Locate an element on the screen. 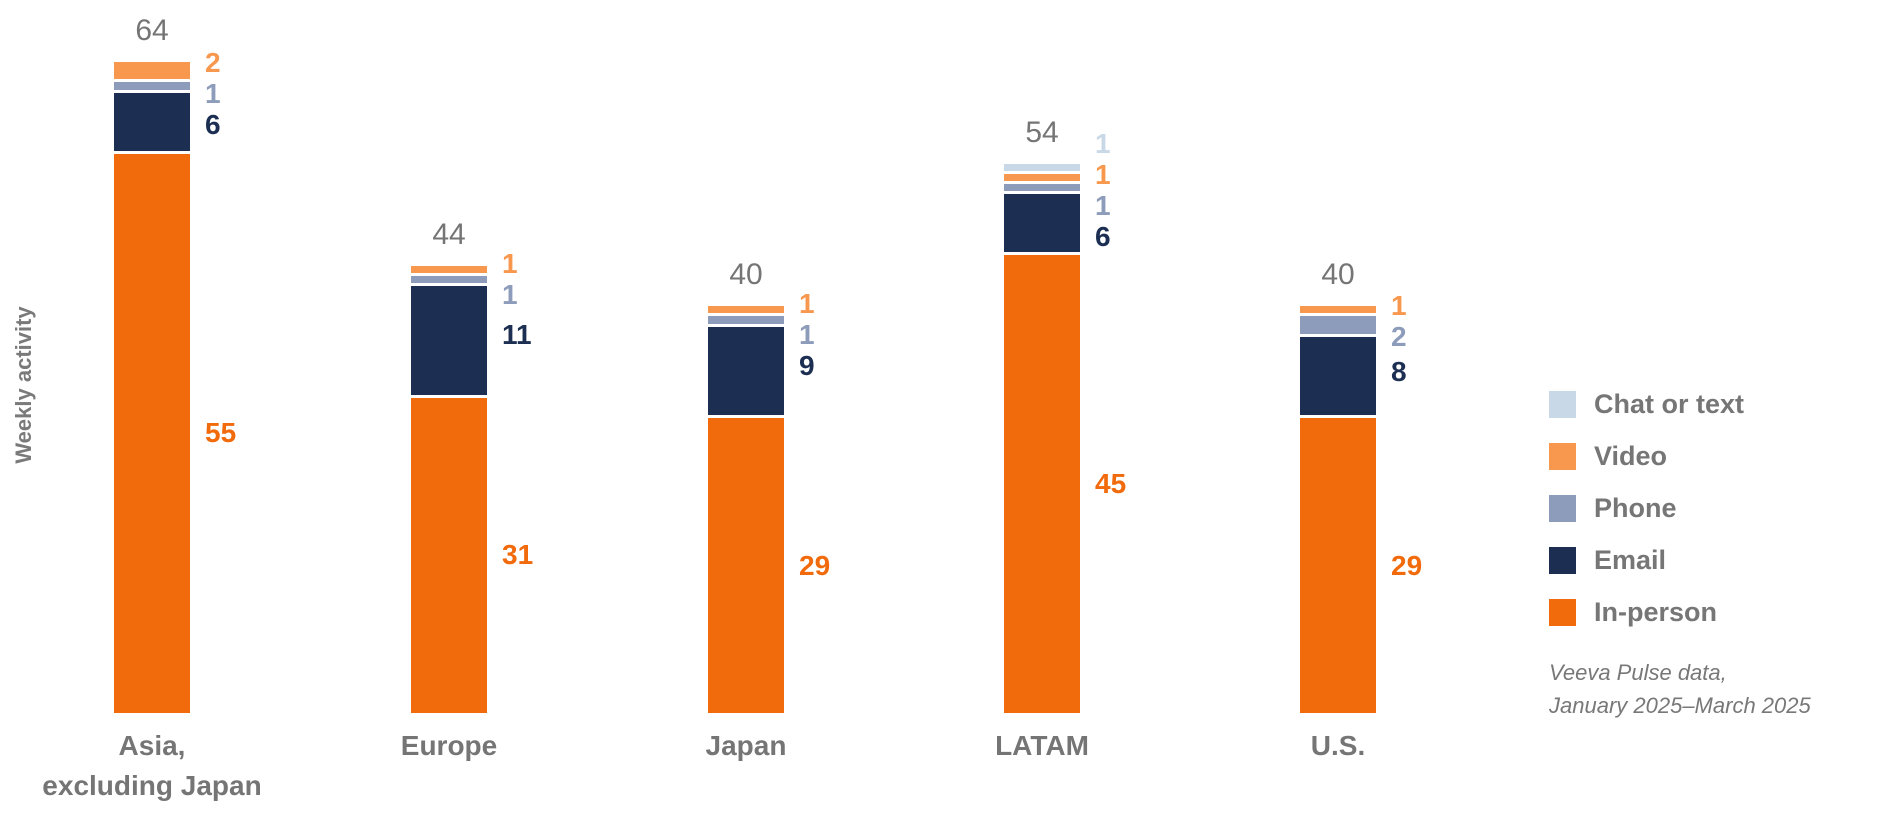 This screenshot has width=1880, height=813. legend-swatch-video is located at coordinates (1562, 456).